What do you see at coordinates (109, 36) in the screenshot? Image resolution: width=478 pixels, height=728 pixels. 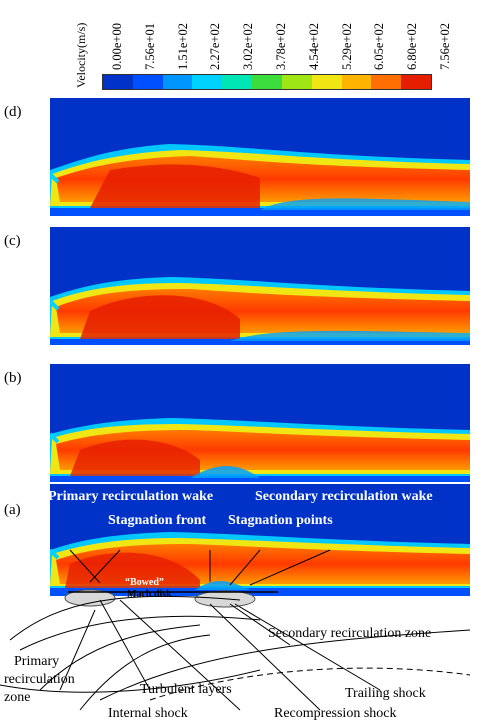 I see `colorbar-tick: 0.00e+00` at bounding box center [109, 36].